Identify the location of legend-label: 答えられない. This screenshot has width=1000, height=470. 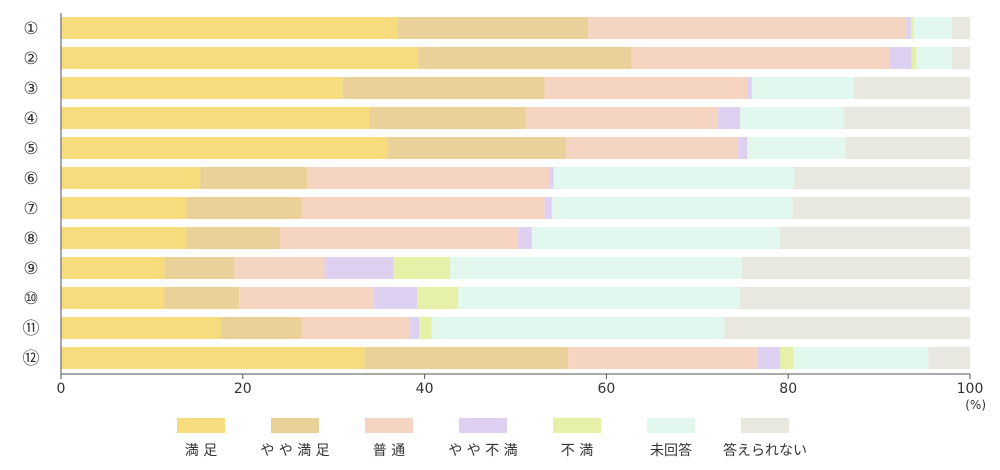
(765, 450).